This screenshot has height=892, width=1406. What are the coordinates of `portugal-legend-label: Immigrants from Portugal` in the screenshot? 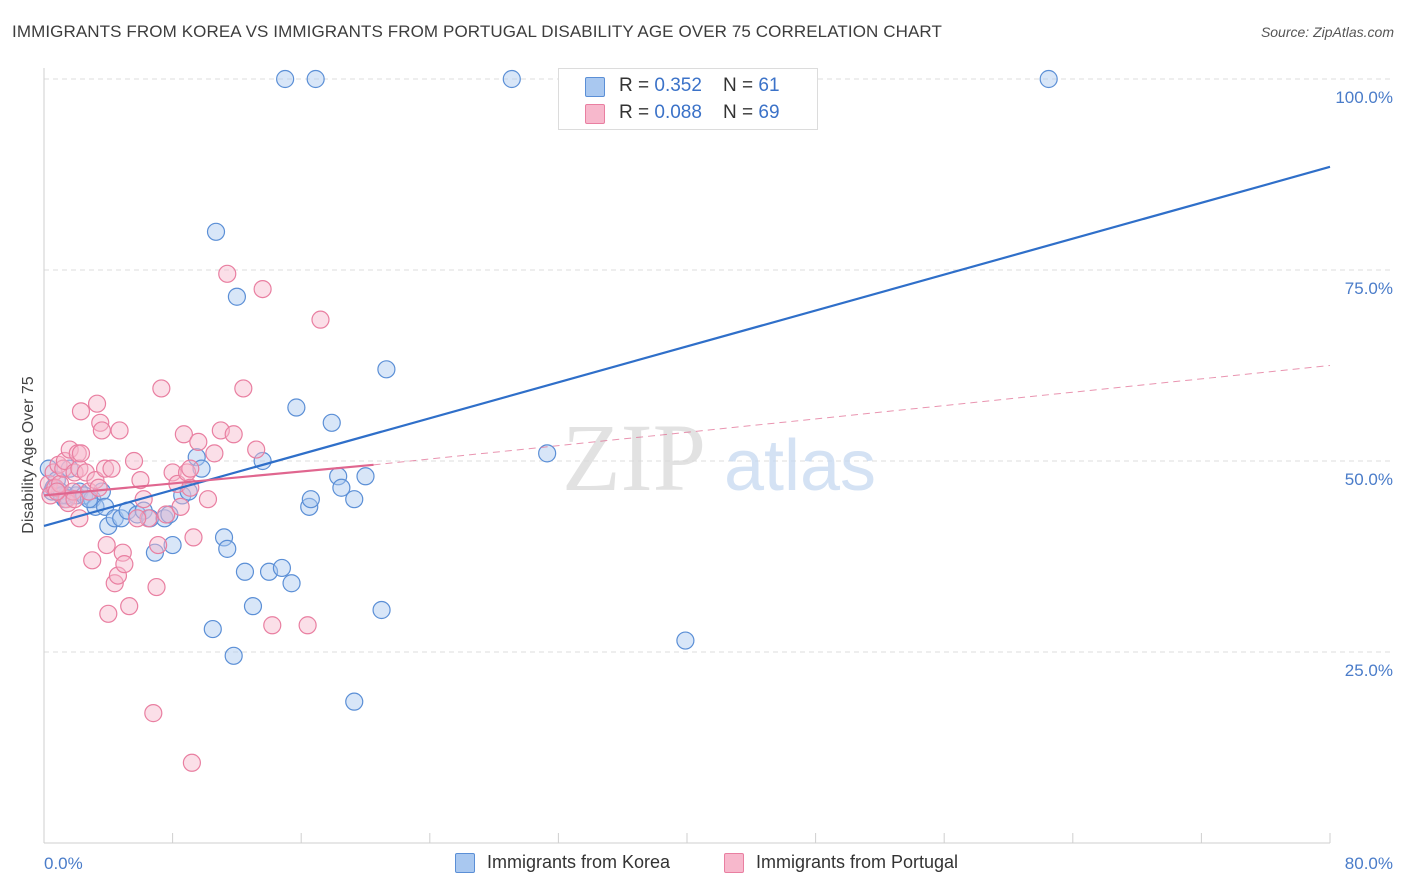 It's located at (857, 862).